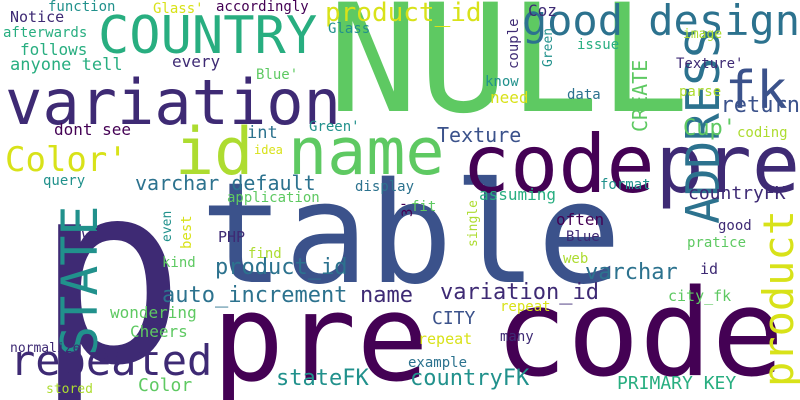 The height and width of the screenshot is (400, 800). I want to click on word-texture-20: Texture, so click(479, 135).